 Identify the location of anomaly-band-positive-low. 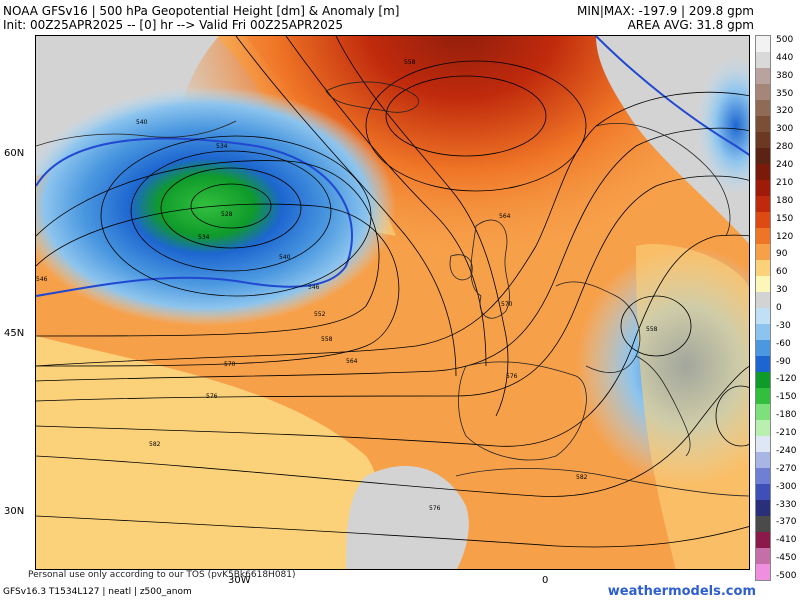
(692, 406).